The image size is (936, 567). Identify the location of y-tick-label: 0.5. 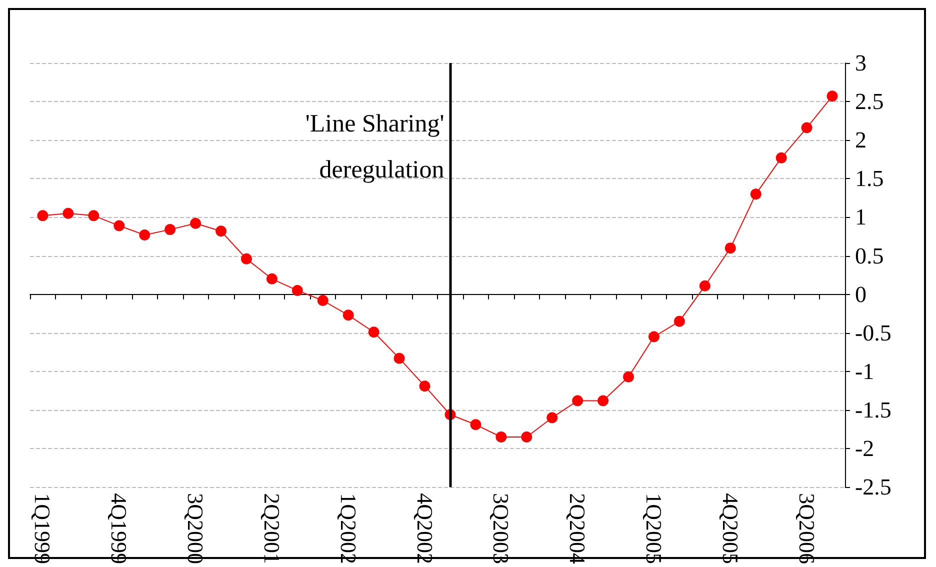
(869, 255).